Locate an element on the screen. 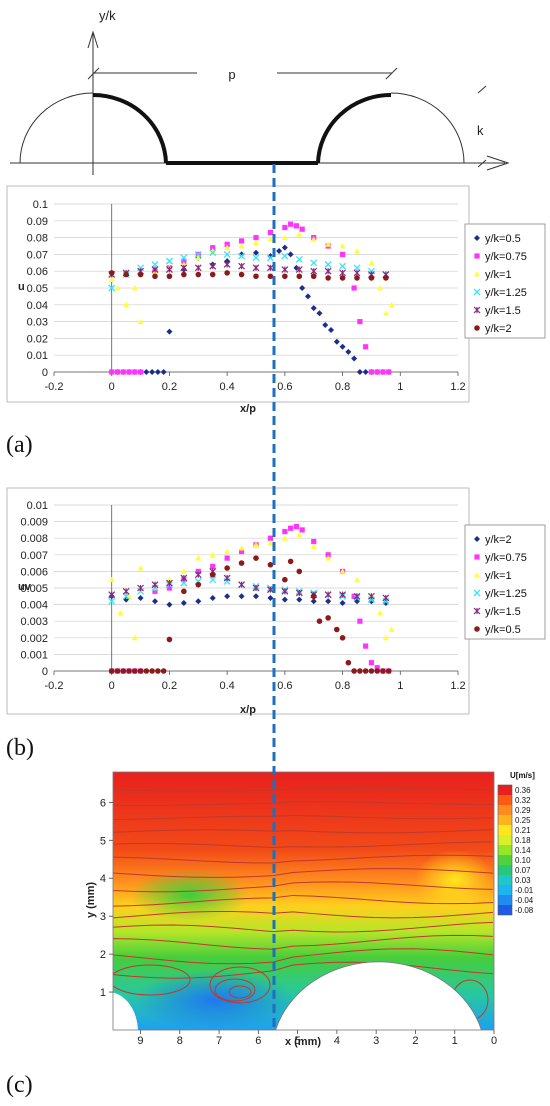  colorbar-tick-label: 0.29 is located at coordinates (523, 810).